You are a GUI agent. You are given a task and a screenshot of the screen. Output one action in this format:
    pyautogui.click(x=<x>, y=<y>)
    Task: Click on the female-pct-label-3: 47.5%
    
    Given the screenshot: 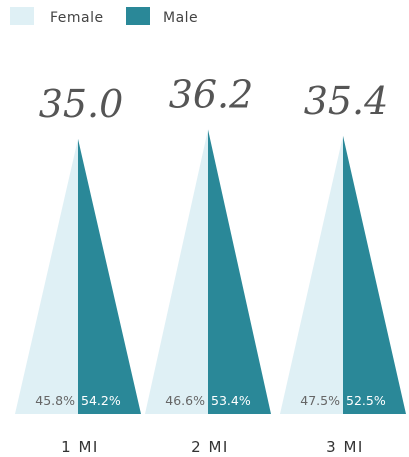 What is the action you would take?
    pyautogui.click(x=320, y=400)
    